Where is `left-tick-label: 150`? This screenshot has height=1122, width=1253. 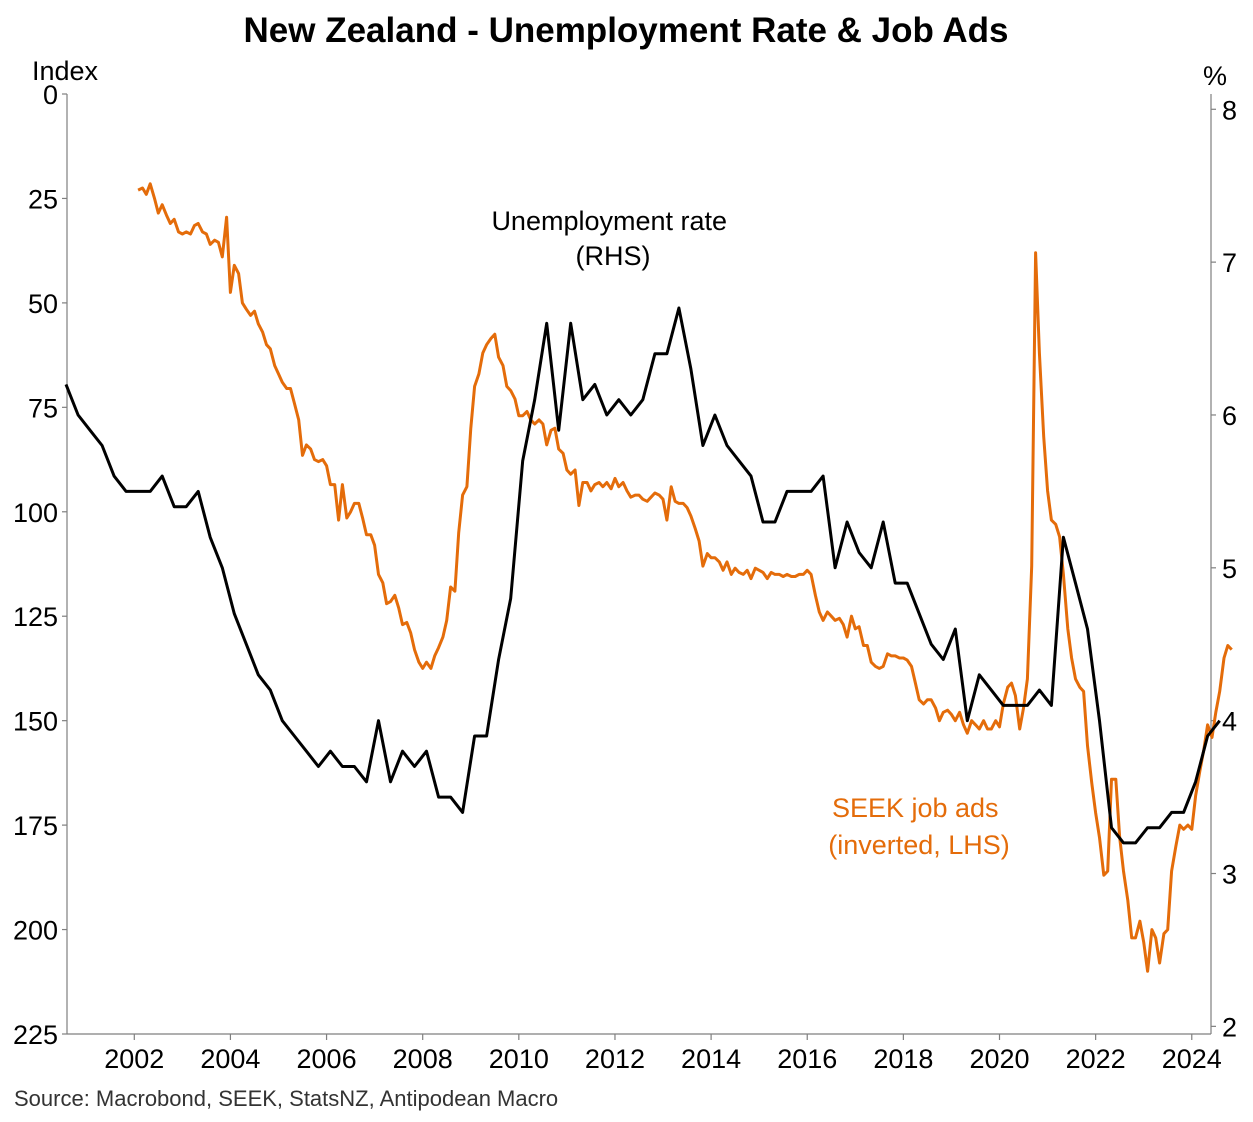
left-tick-label: 150 is located at coordinates (35, 722).